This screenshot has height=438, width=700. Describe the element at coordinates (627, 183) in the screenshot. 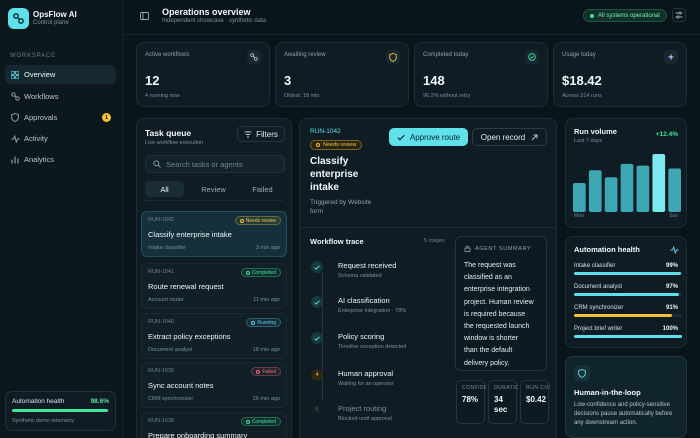

I see `run-volume-chart` at that location.